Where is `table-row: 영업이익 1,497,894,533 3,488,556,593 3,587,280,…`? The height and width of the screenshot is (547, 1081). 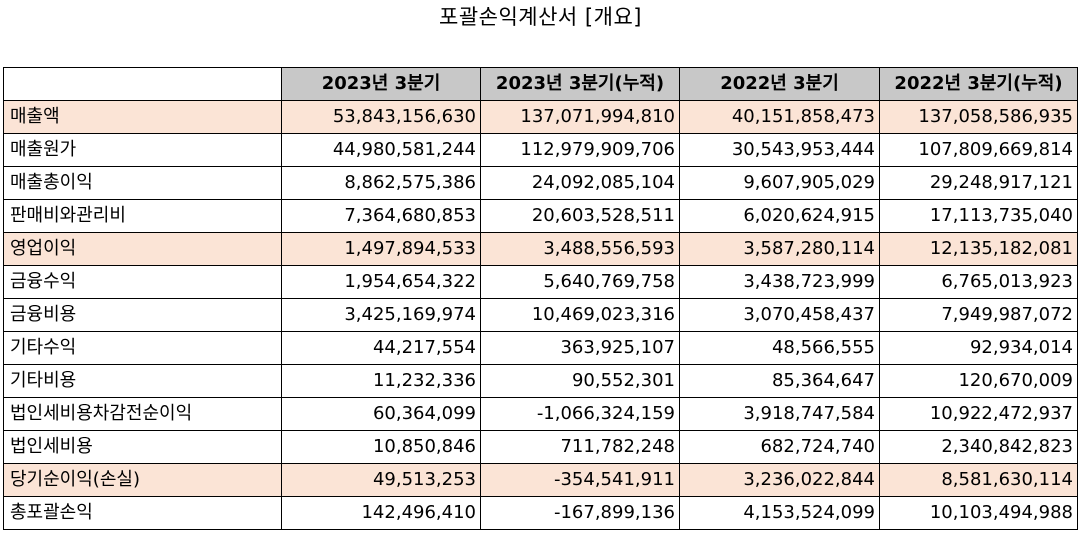 table-row: 영업이익 1,497,894,533 3,488,556,593 3,587,280,… is located at coordinates (540, 249).